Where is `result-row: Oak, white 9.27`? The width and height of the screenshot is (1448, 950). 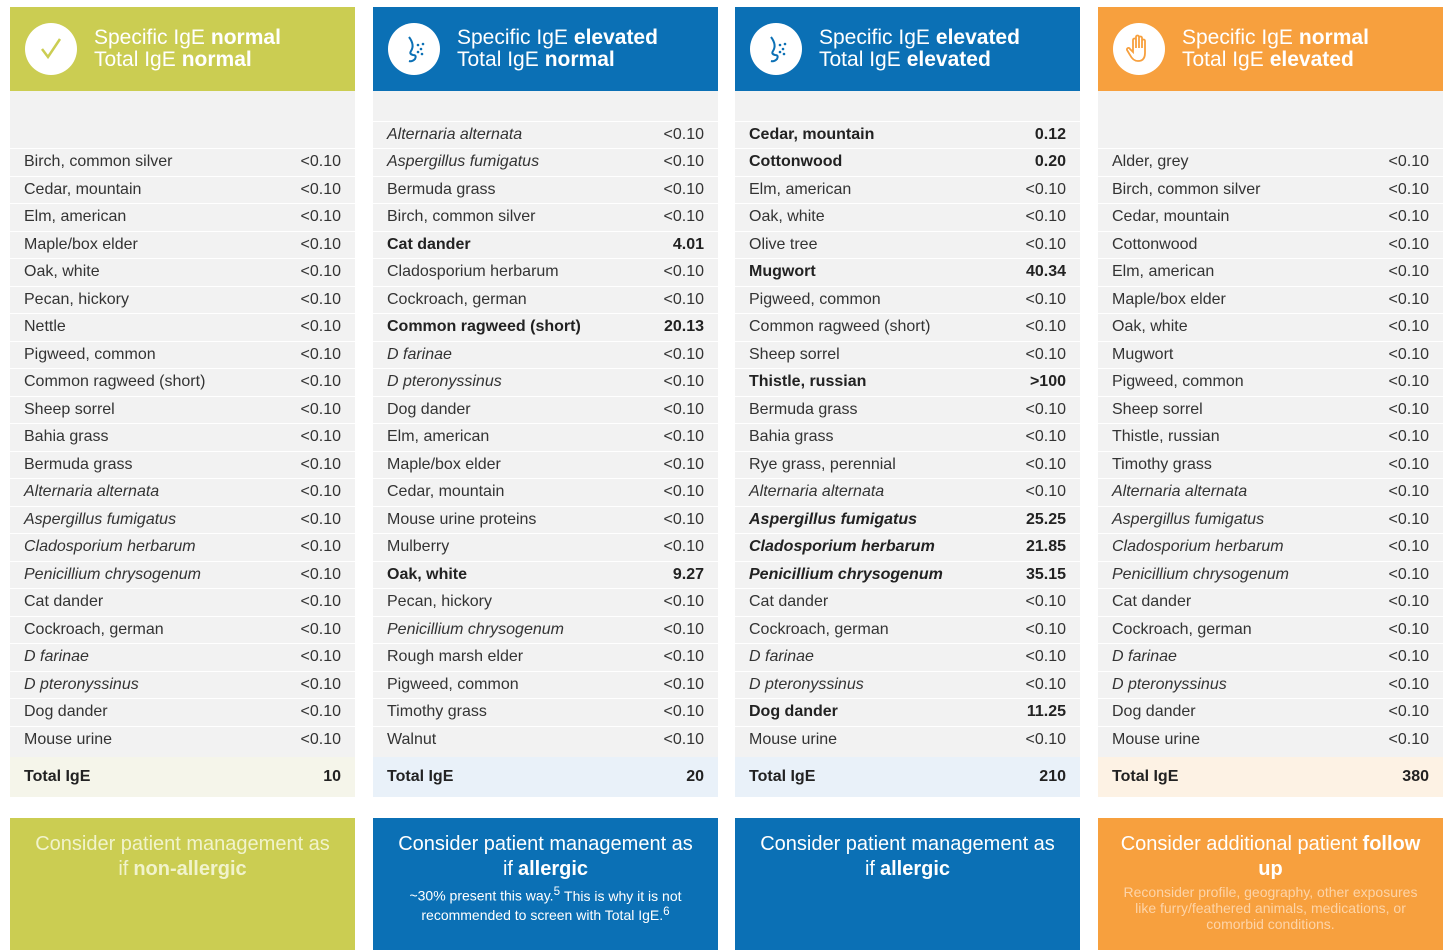 result-row: Oak, white 9.27 is located at coordinates (545, 574).